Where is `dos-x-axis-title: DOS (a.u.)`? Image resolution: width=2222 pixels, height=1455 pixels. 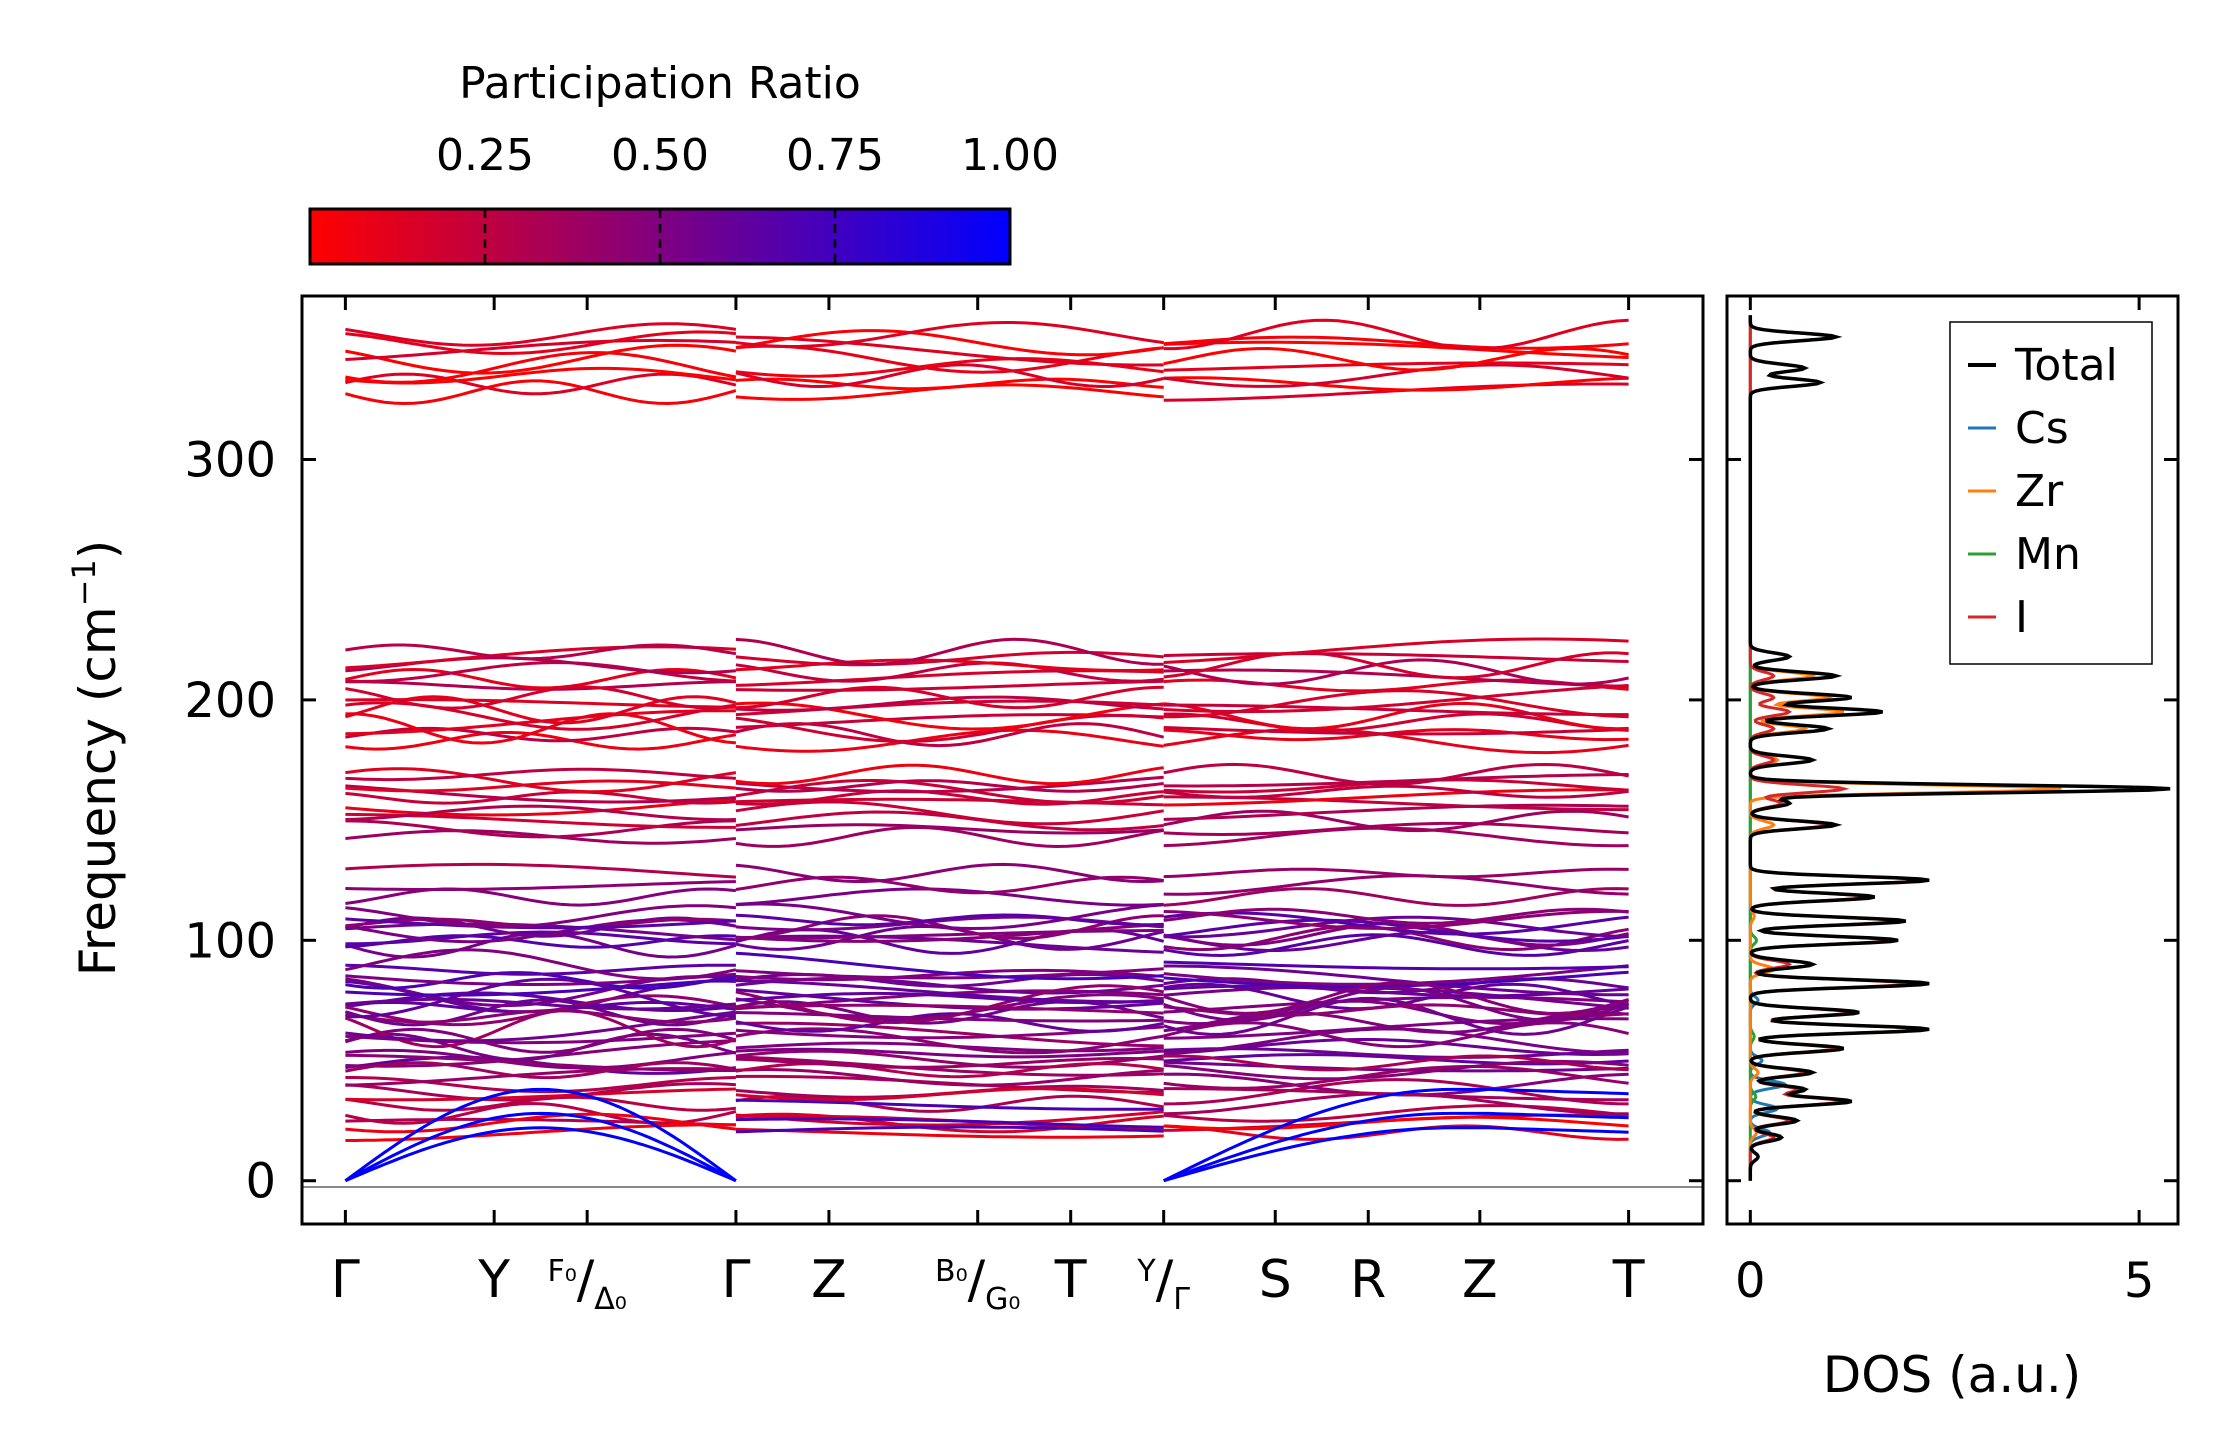 dos-x-axis-title: DOS (a.u.) is located at coordinates (1952, 1375).